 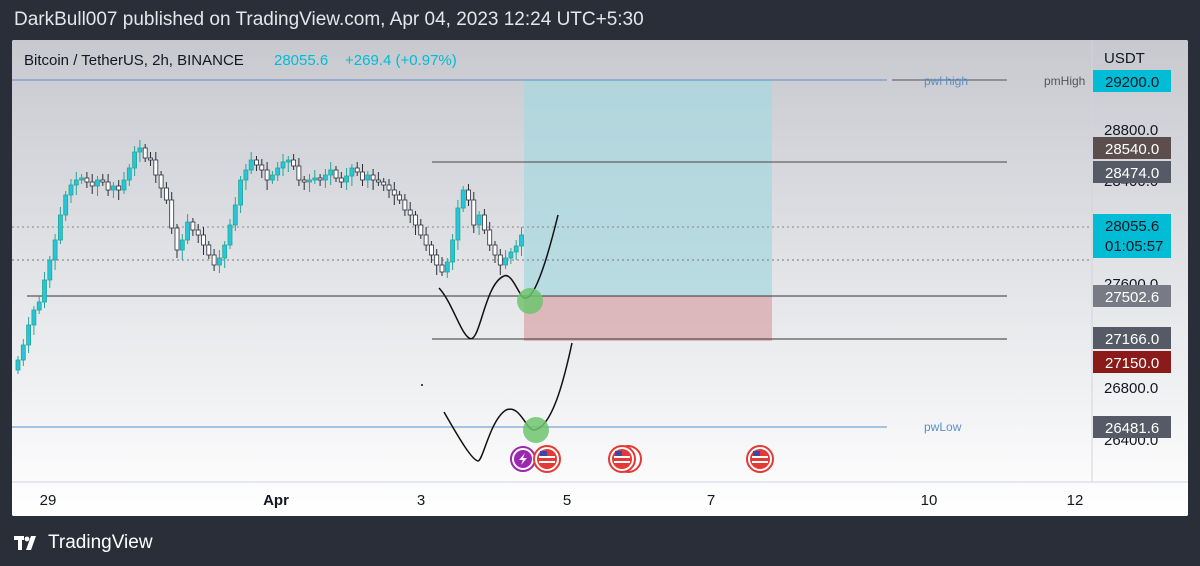 I want to click on axis-currency: USDT, so click(x=1124, y=58).